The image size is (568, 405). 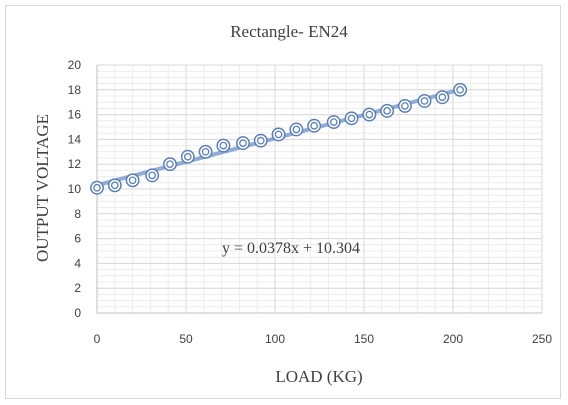 What do you see at coordinates (289, 31) in the screenshot?
I see `chart-title: Rectangle- EN24` at bounding box center [289, 31].